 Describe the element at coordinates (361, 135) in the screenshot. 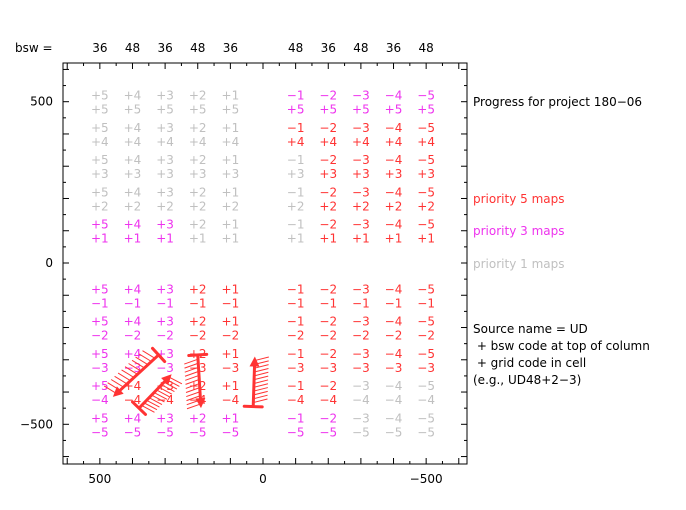

I see `grid-cell: −3+4` at that location.